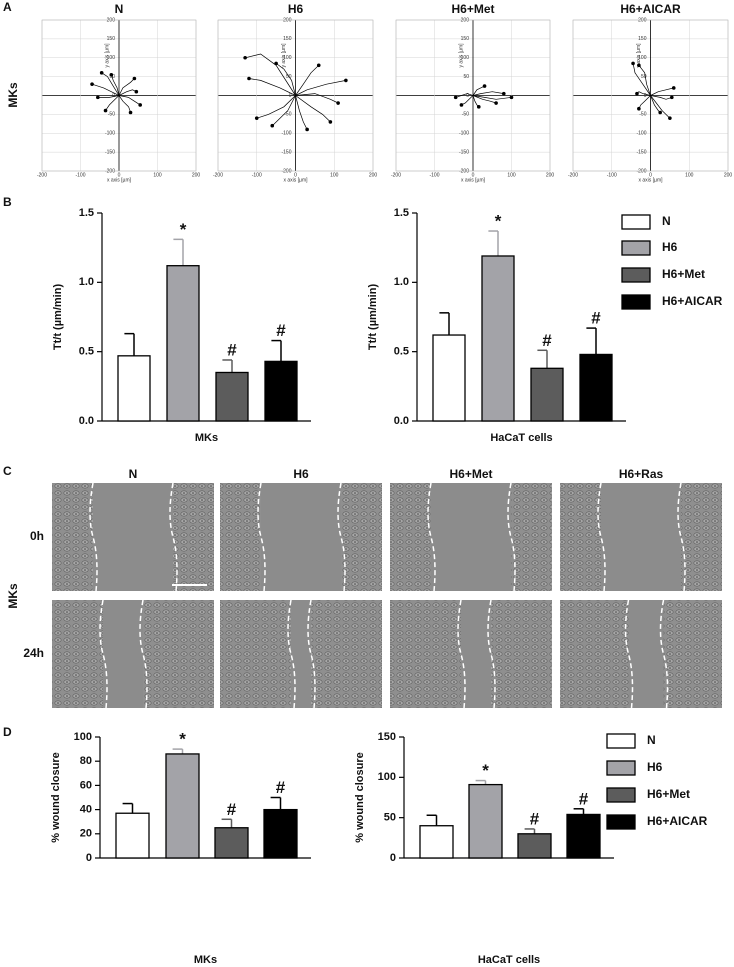  I want to click on y-tick-label: 0, so click(113, 96).